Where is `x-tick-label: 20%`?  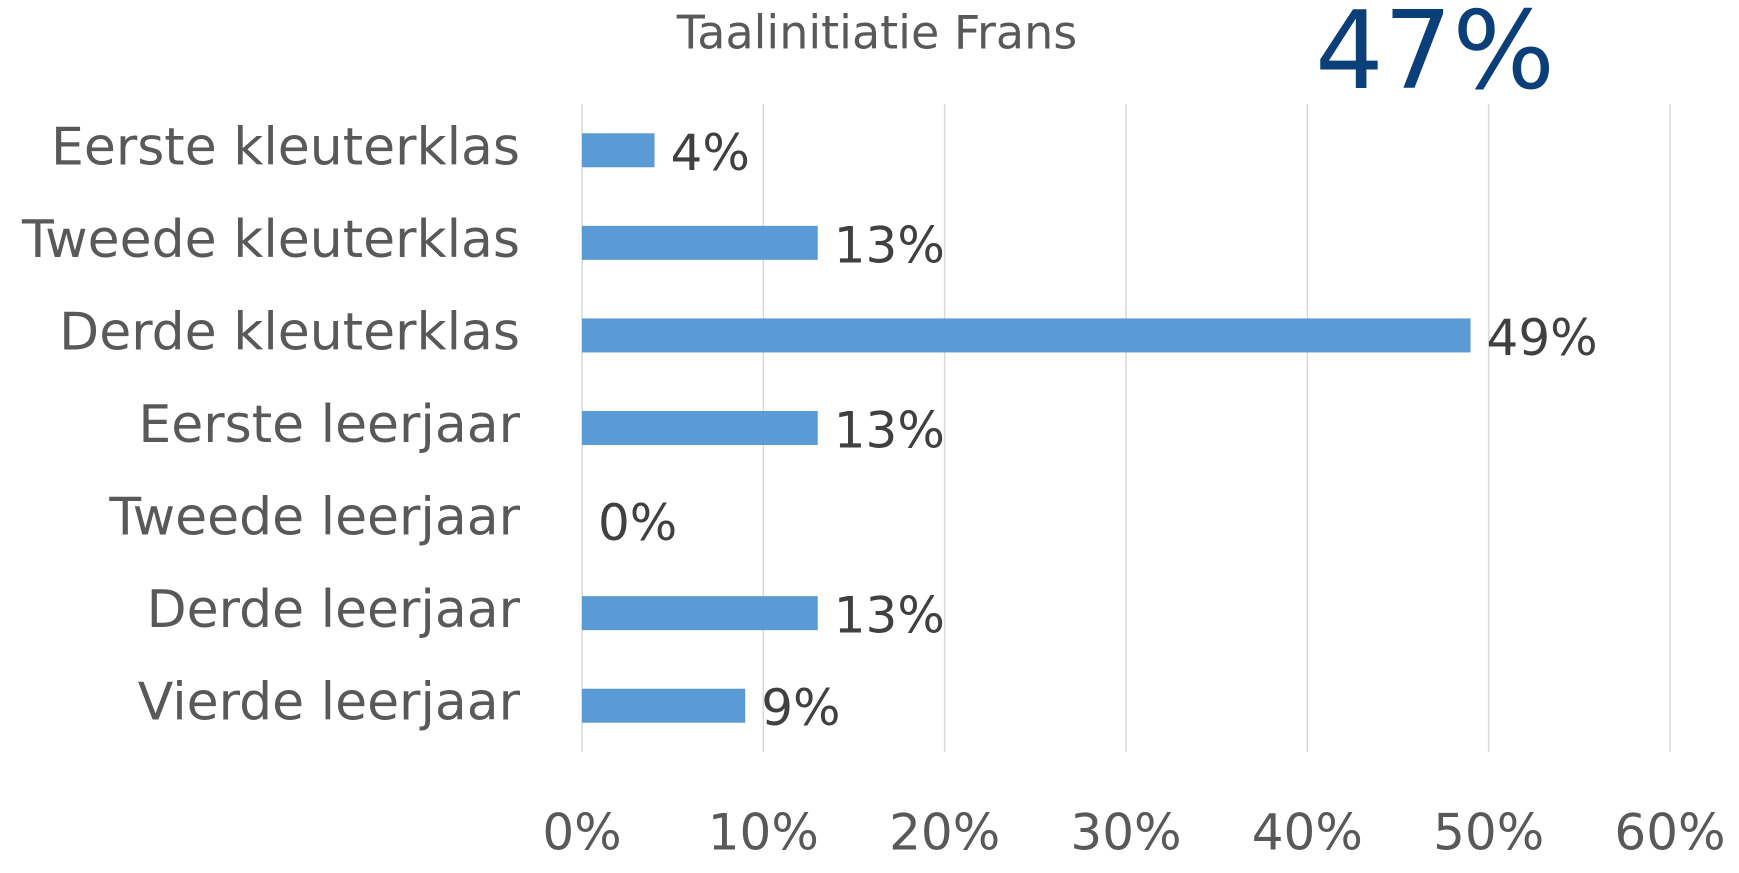 x-tick-label: 20% is located at coordinates (944, 833).